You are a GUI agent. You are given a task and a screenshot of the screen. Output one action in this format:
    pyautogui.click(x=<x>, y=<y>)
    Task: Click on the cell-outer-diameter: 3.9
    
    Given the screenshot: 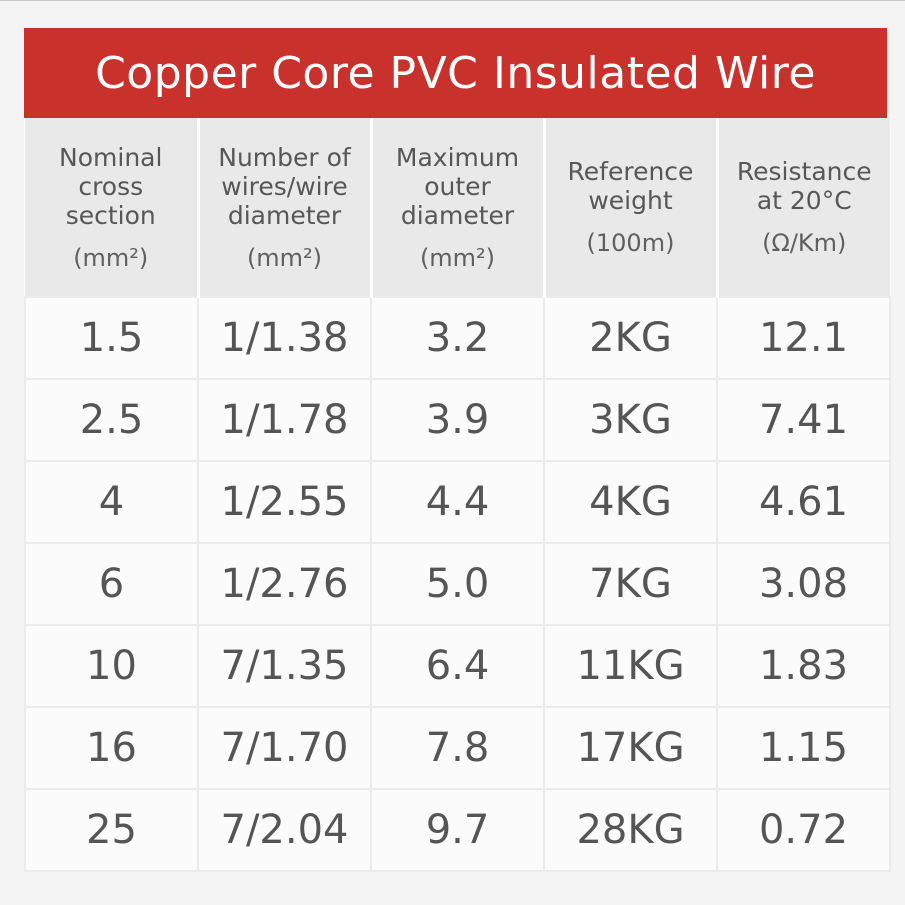 What is the action you would take?
    pyautogui.click(x=457, y=420)
    